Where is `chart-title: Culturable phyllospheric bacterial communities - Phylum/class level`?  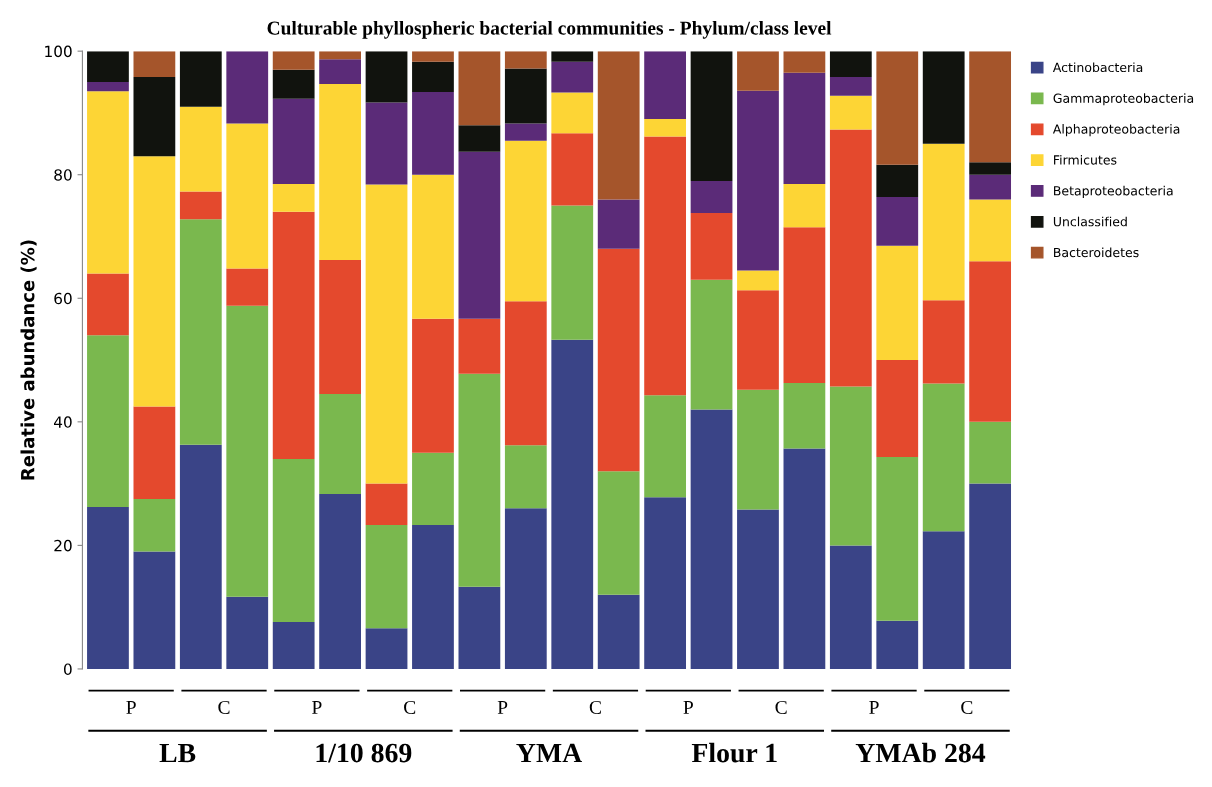
chart-title: Culturable phyllospheric bacterial communities - Phylum/class level is located at coordinates (549, 30).